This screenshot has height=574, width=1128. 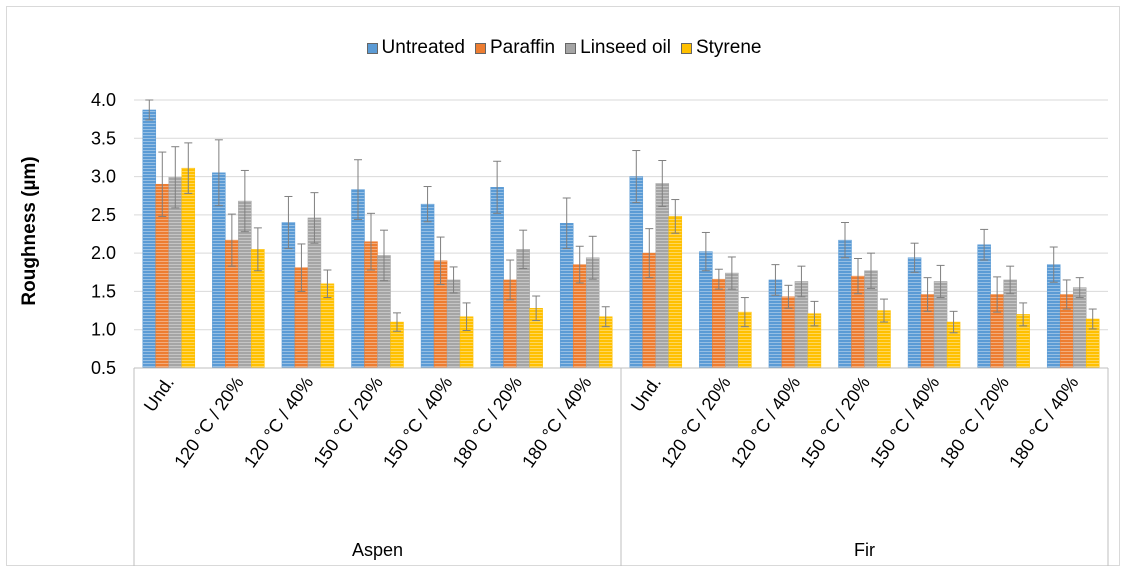 What do you see at coordinates (522, 47) in the screenshot?
I see `legend-label-paraffin: Paraffin` at bounding box center [522, 47].